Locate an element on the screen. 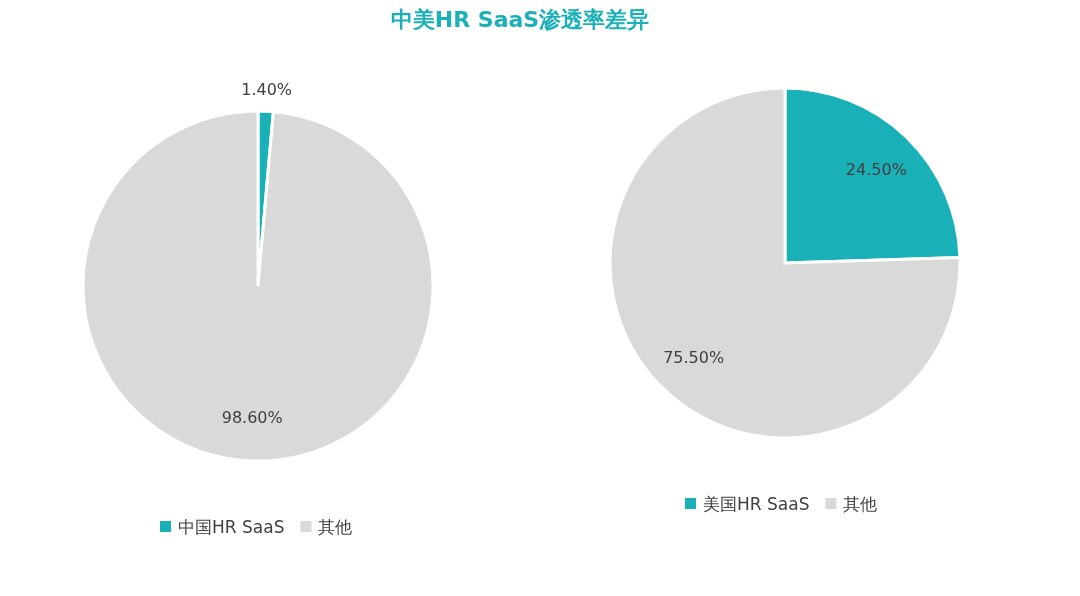 This screenshot has height=596, width=1080. legend-label: 美国HR SaaS is located at coordinates (756, 504).